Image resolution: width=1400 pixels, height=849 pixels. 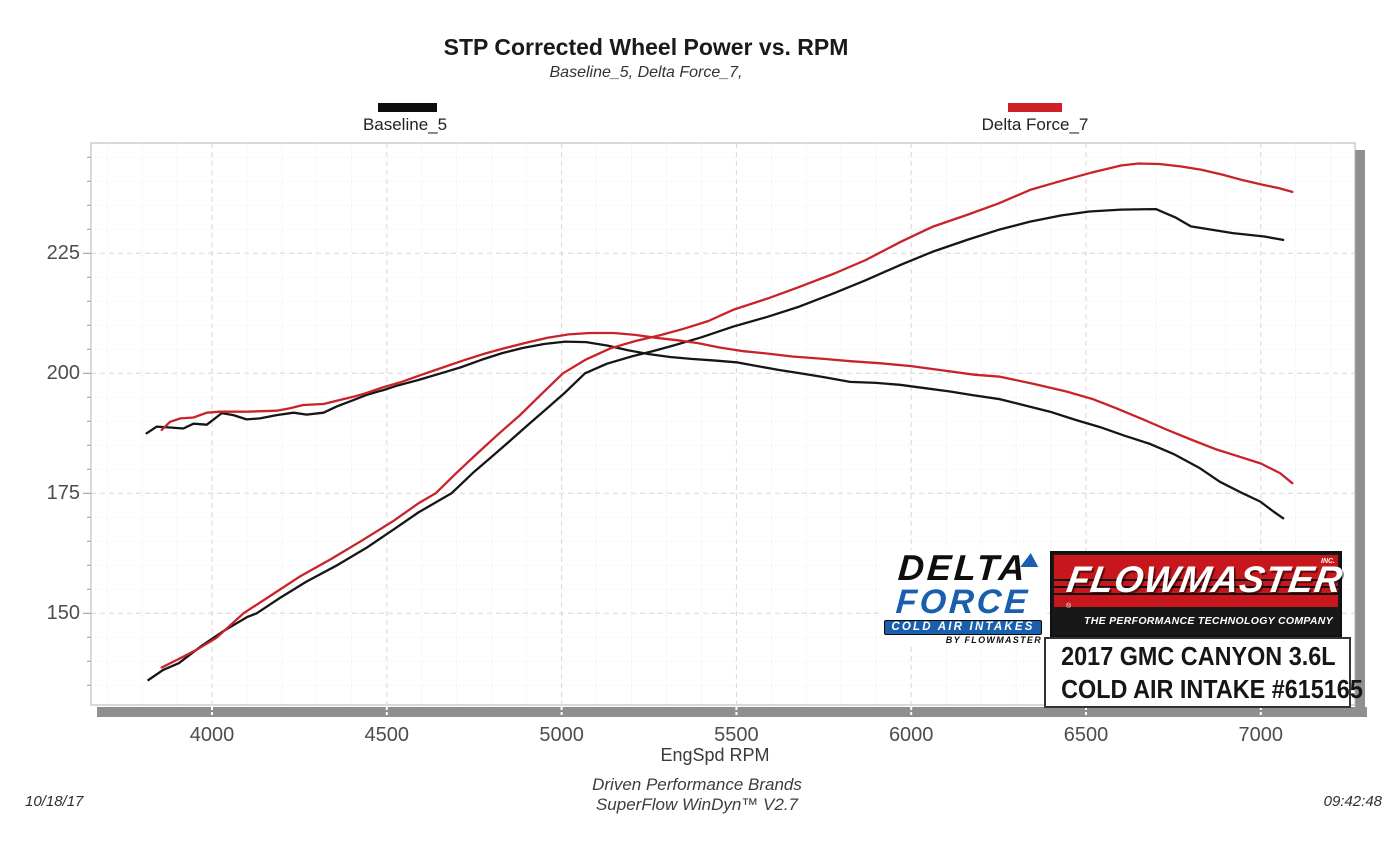 What do you see at coordinates (1212, 689) in the screenshot?
I see `vehicle-line-2: COLD AIR INTAKE #615165` at bounding box center [1212, 689].